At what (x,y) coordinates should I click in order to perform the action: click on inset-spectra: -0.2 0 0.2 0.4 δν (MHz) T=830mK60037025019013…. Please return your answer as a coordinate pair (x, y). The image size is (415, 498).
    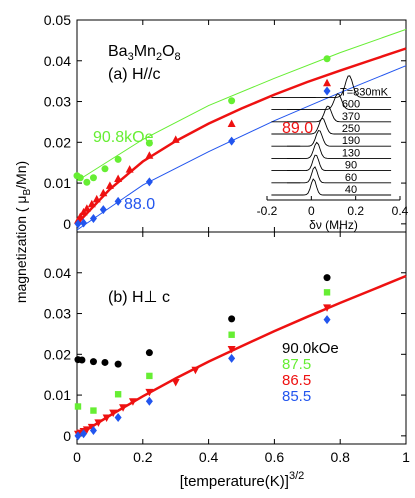
    Looking at the image, I should click on (333, 153).